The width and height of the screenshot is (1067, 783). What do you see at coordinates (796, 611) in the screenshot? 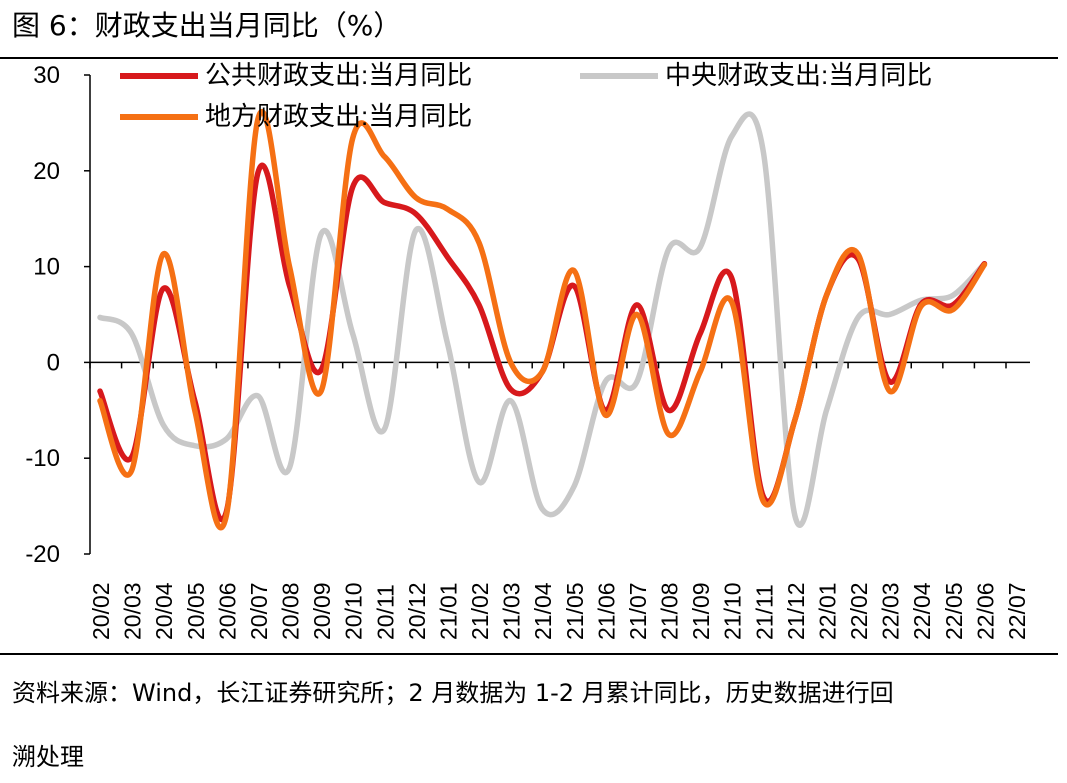
I see `x-tick-label: 21/12` at bounding box center [796, 611].